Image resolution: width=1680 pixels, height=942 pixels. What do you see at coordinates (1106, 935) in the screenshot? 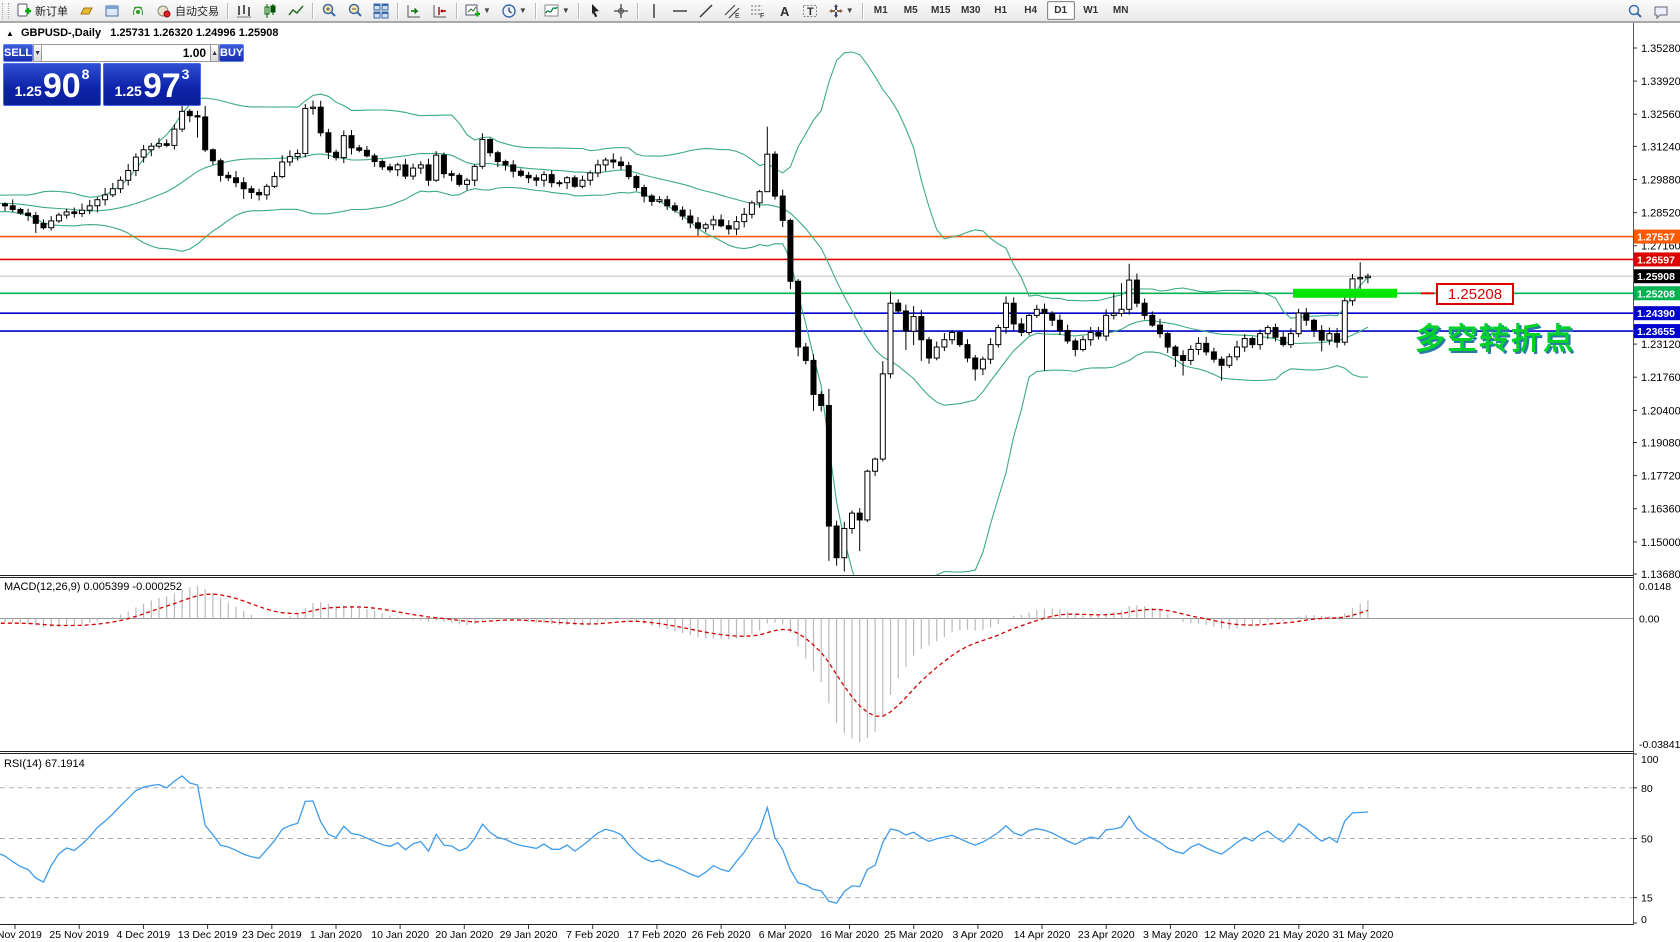
I see `date-tick: 23 Apr 2020` at bounding box center [1106, 935].